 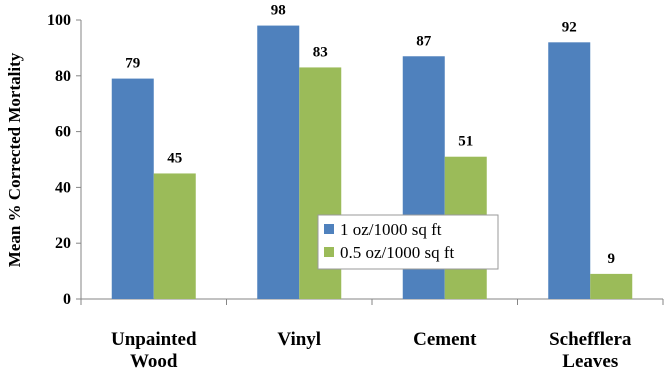 I want to click on y-axis-title-group: Mean % Corrected Mortality, so click(x=14, y=159).